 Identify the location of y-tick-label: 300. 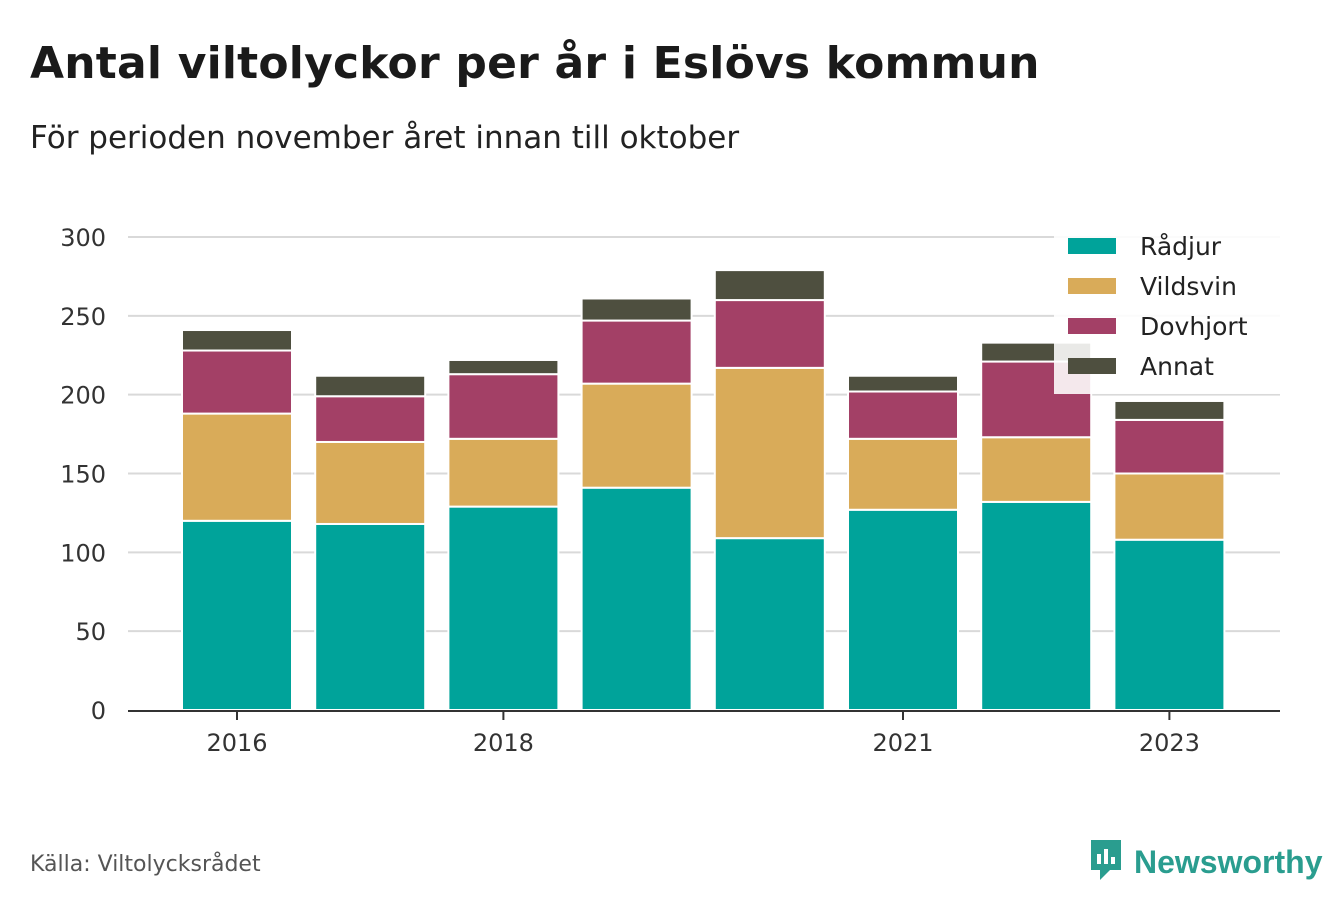
(83, 238).